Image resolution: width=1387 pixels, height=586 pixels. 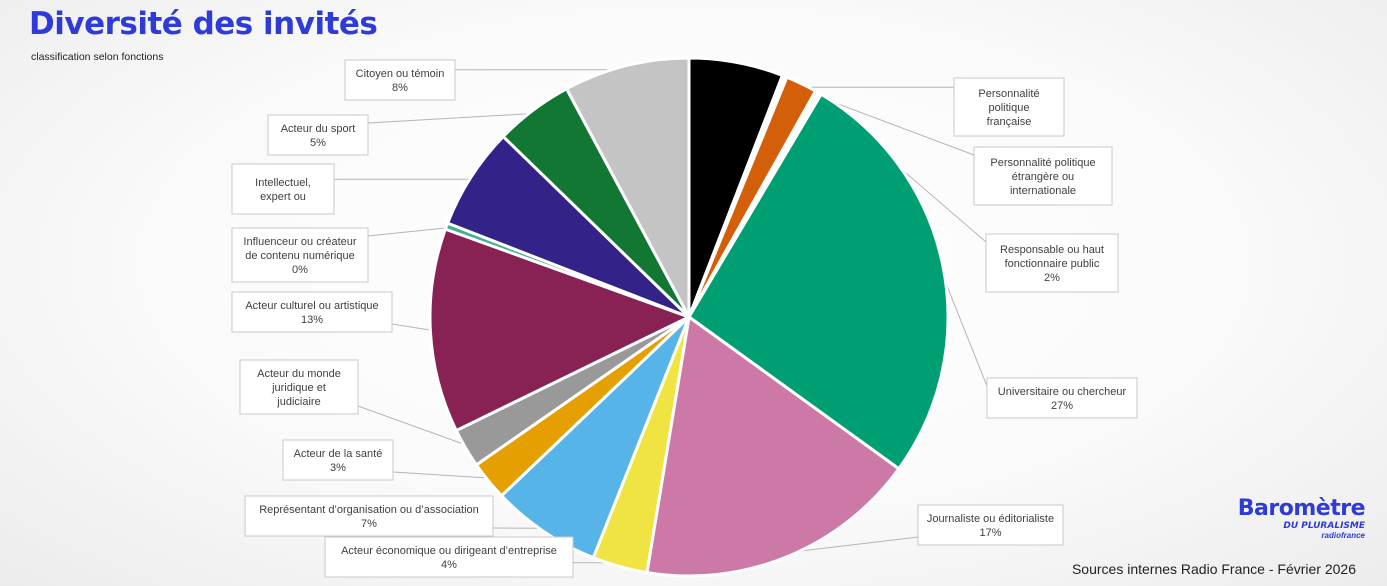 What do you see at coordinates (338, 468) in the screenshot?
I see `label-text: 3%` at bounding box center [338, 468].